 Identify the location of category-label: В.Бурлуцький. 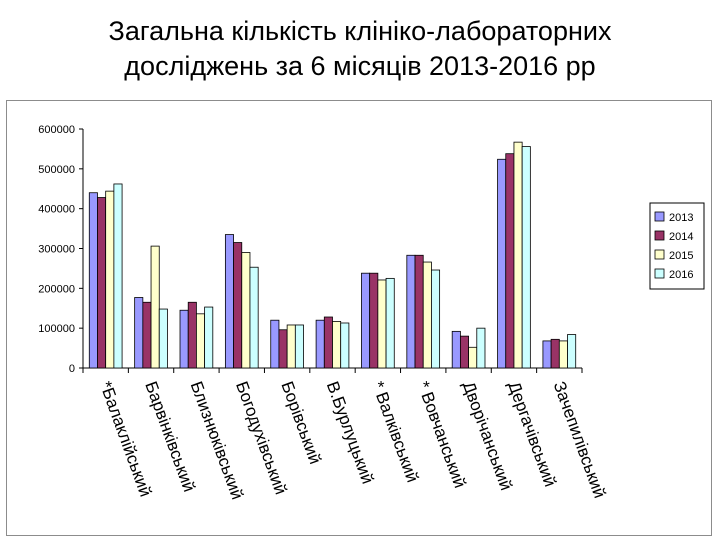
(350, 433).